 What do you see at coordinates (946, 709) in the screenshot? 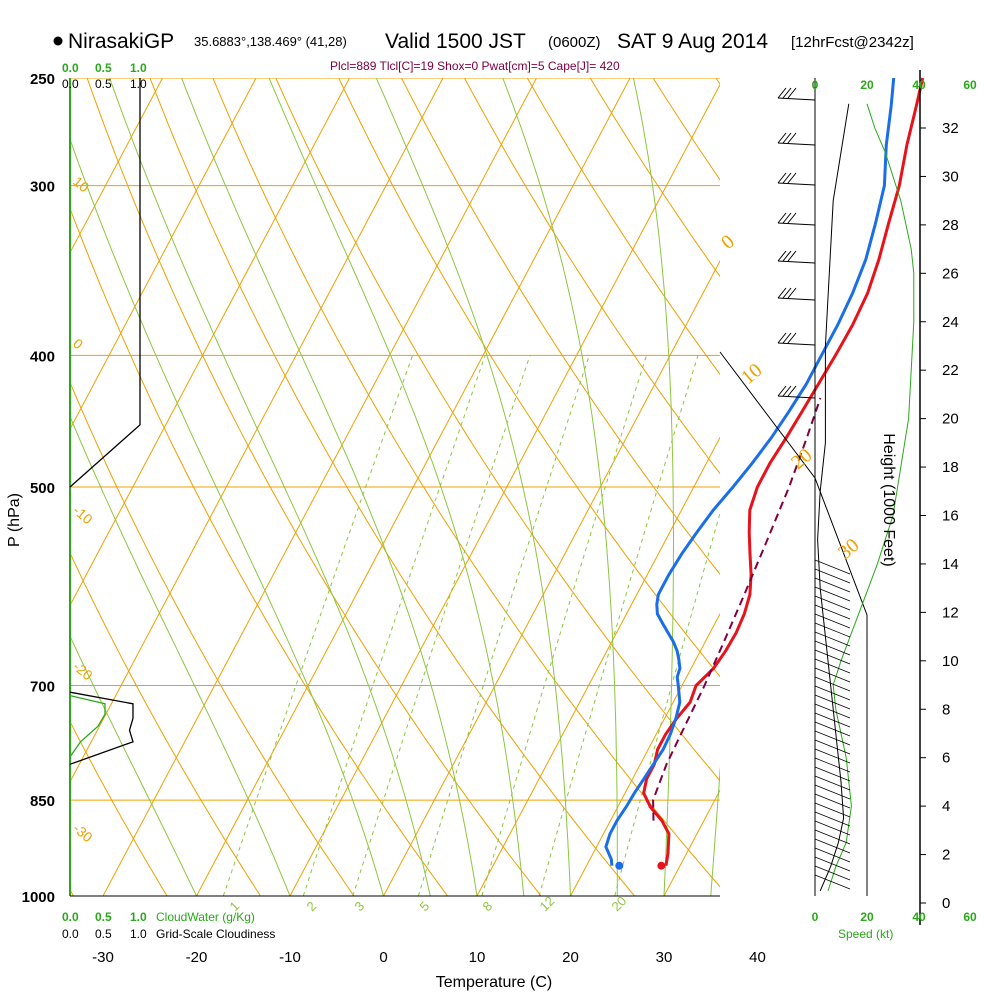
I see `height-tick-label: 8` at bounding box center [946, 709].